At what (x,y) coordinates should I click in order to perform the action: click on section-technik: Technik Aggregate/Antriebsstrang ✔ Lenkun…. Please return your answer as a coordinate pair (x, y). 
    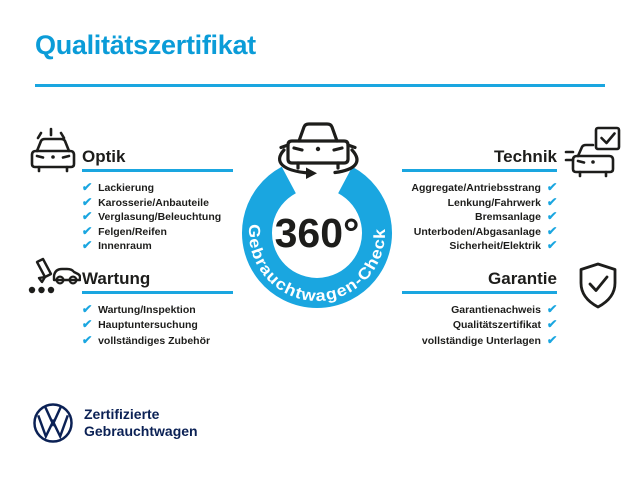
    Looking at the image, I should click on (480, 199).